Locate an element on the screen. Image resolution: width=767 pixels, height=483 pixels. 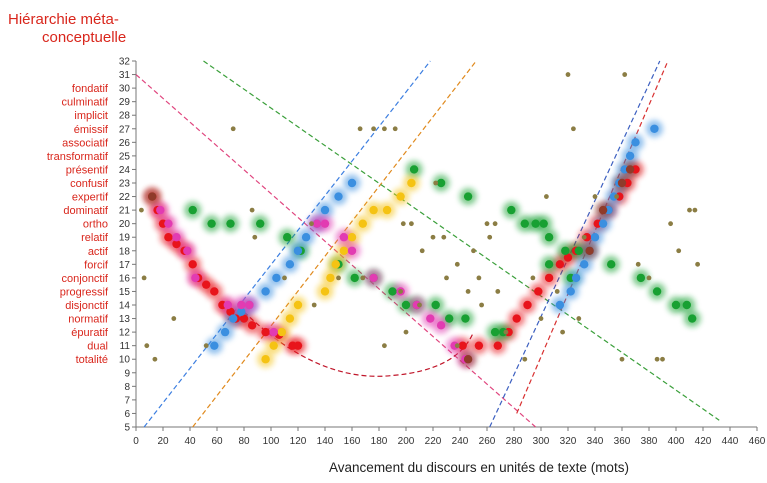
x-tick-label: 120 is located at coordinates (298, 441).